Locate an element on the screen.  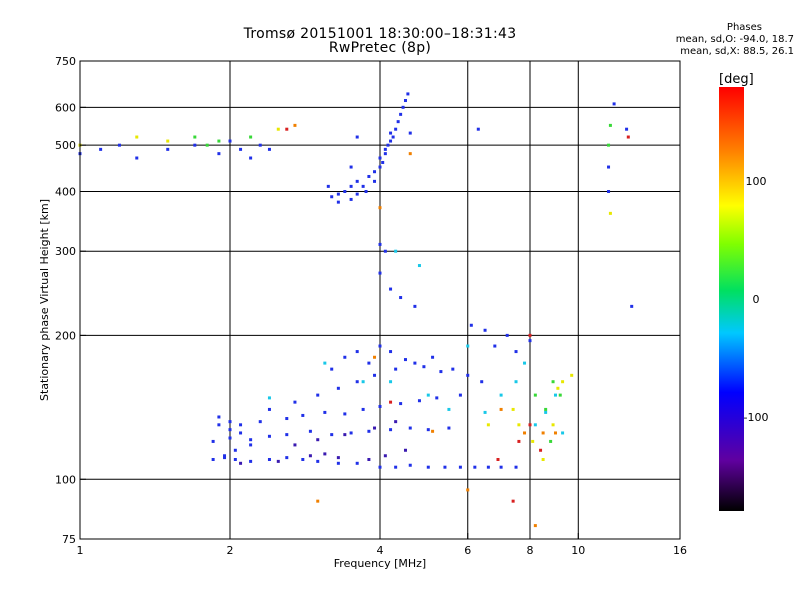
colorbar-tick-label: -100 is located at coordinates (756, 417).